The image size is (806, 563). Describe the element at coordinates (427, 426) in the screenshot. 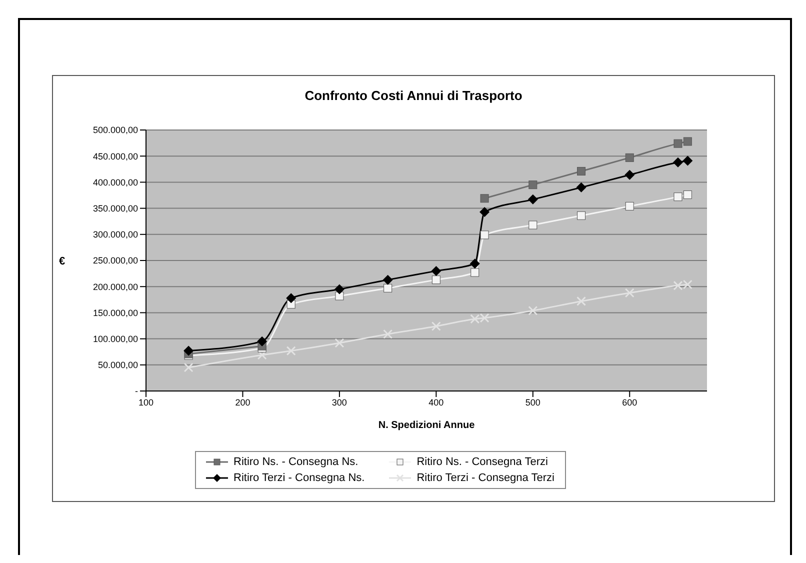

I see `x-axis-title: N. Spedizioni Annue` at that location.